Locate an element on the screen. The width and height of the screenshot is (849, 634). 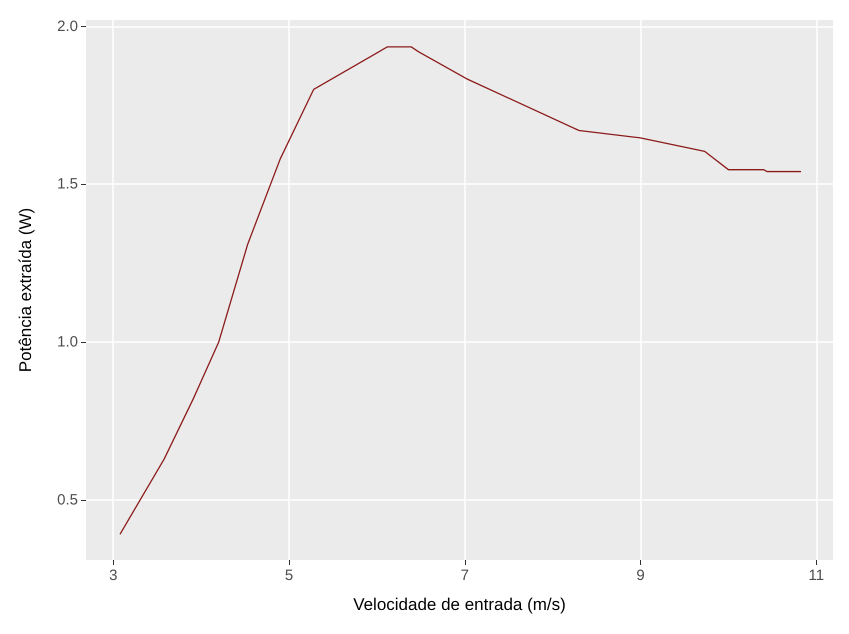
y-tick-label: 2.0 is located at coordinates (67, 26).